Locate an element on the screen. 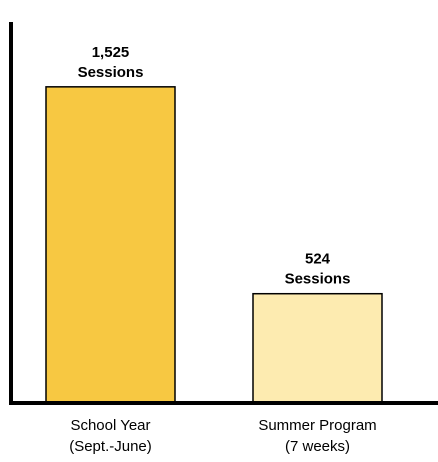  category-label-1: School Year is located at coordinates (110, 425).